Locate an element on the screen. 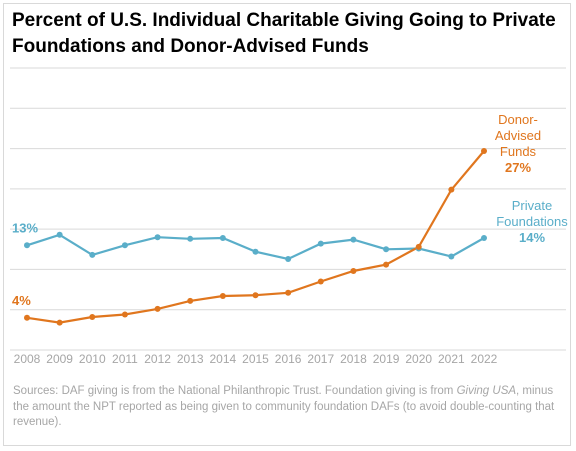  x-tick-label: 2015 is located at coordinates (255, 359).